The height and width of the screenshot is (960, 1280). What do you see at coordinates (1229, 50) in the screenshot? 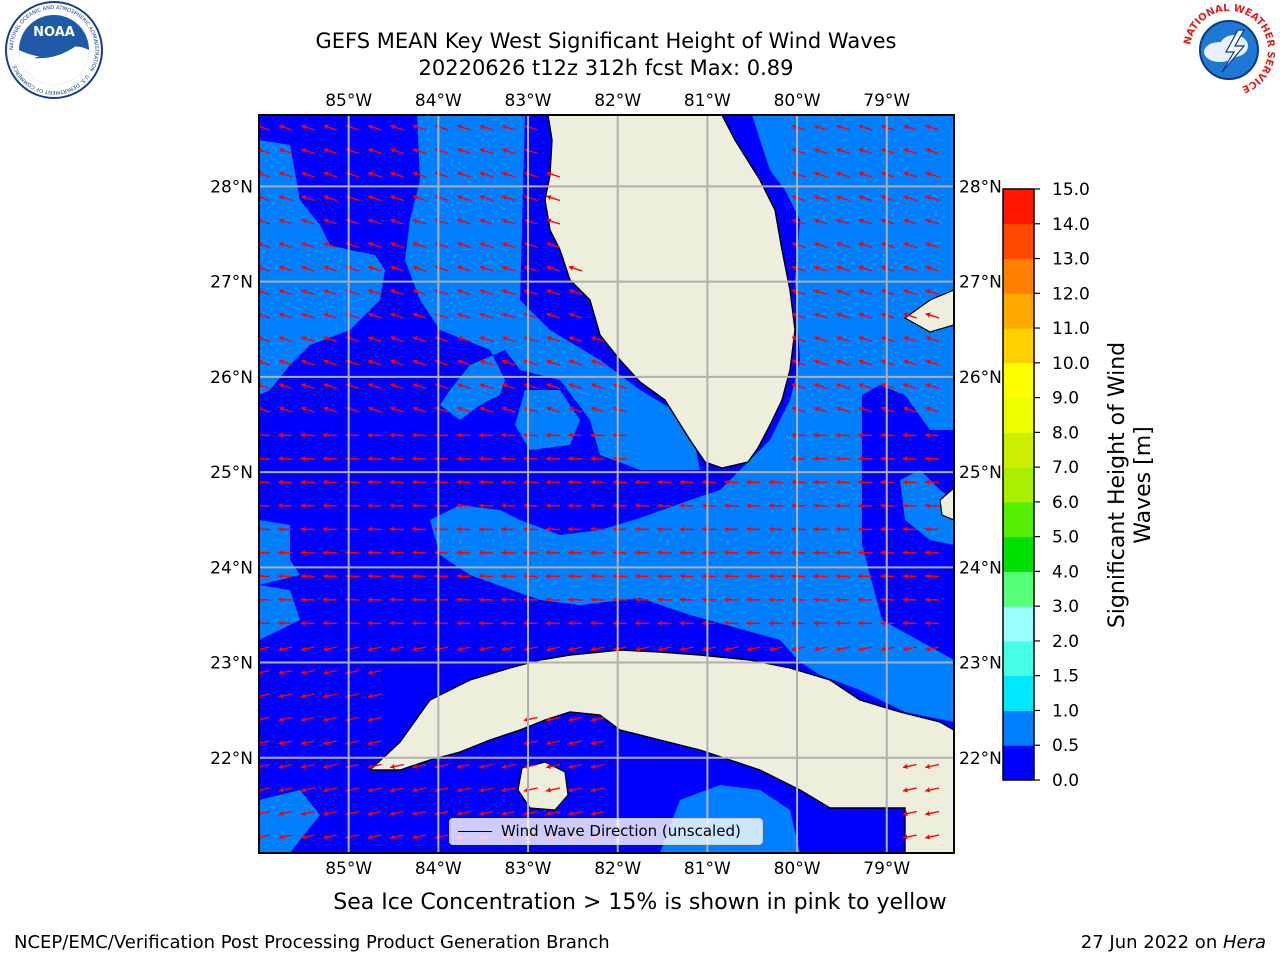
I see `nws-logo: NATIONAL WEATHER SERVICE` at bounding box center [1229, 50].